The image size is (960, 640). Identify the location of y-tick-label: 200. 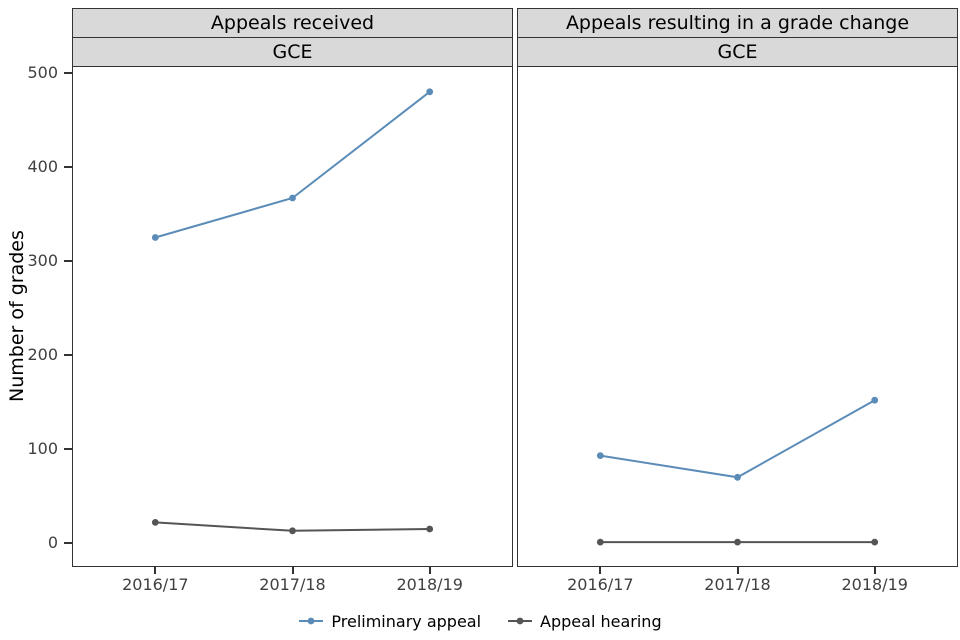
(42, 355).